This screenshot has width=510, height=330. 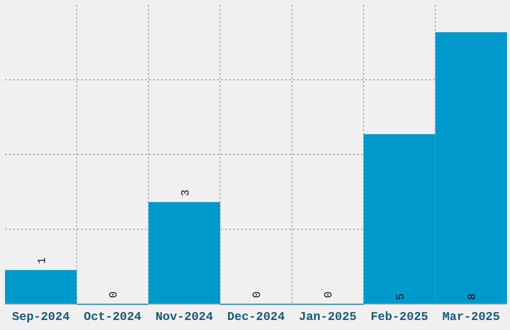 What do you see at coordinates (186, 192) in the screenshot?
I see `data-label: 3` at bounding box center [186, 192].